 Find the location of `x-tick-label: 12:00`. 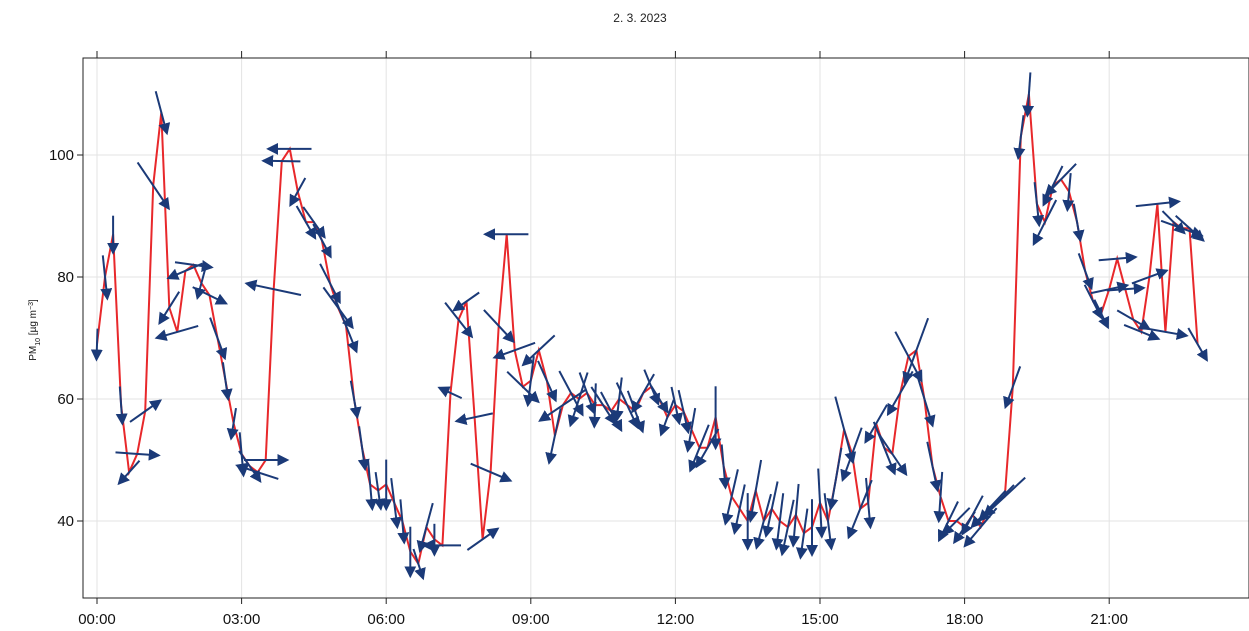

x-tick-label: 12:00 is located at coordinates (676, 619).